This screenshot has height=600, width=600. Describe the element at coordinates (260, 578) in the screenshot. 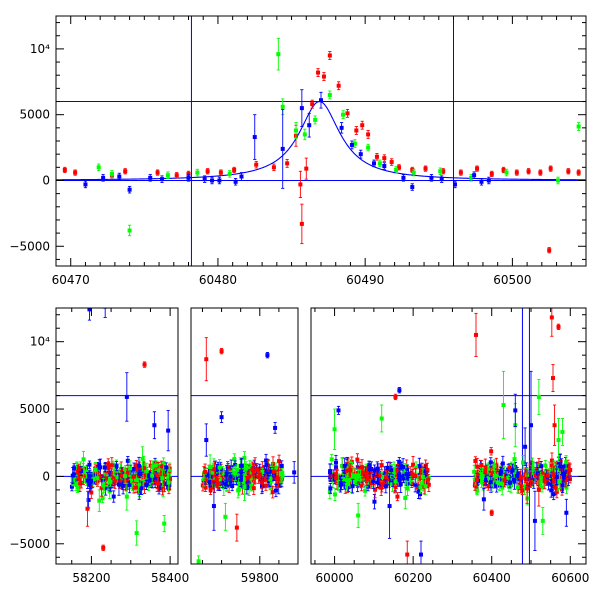

I see `x-tick-label: 59800` at that location.